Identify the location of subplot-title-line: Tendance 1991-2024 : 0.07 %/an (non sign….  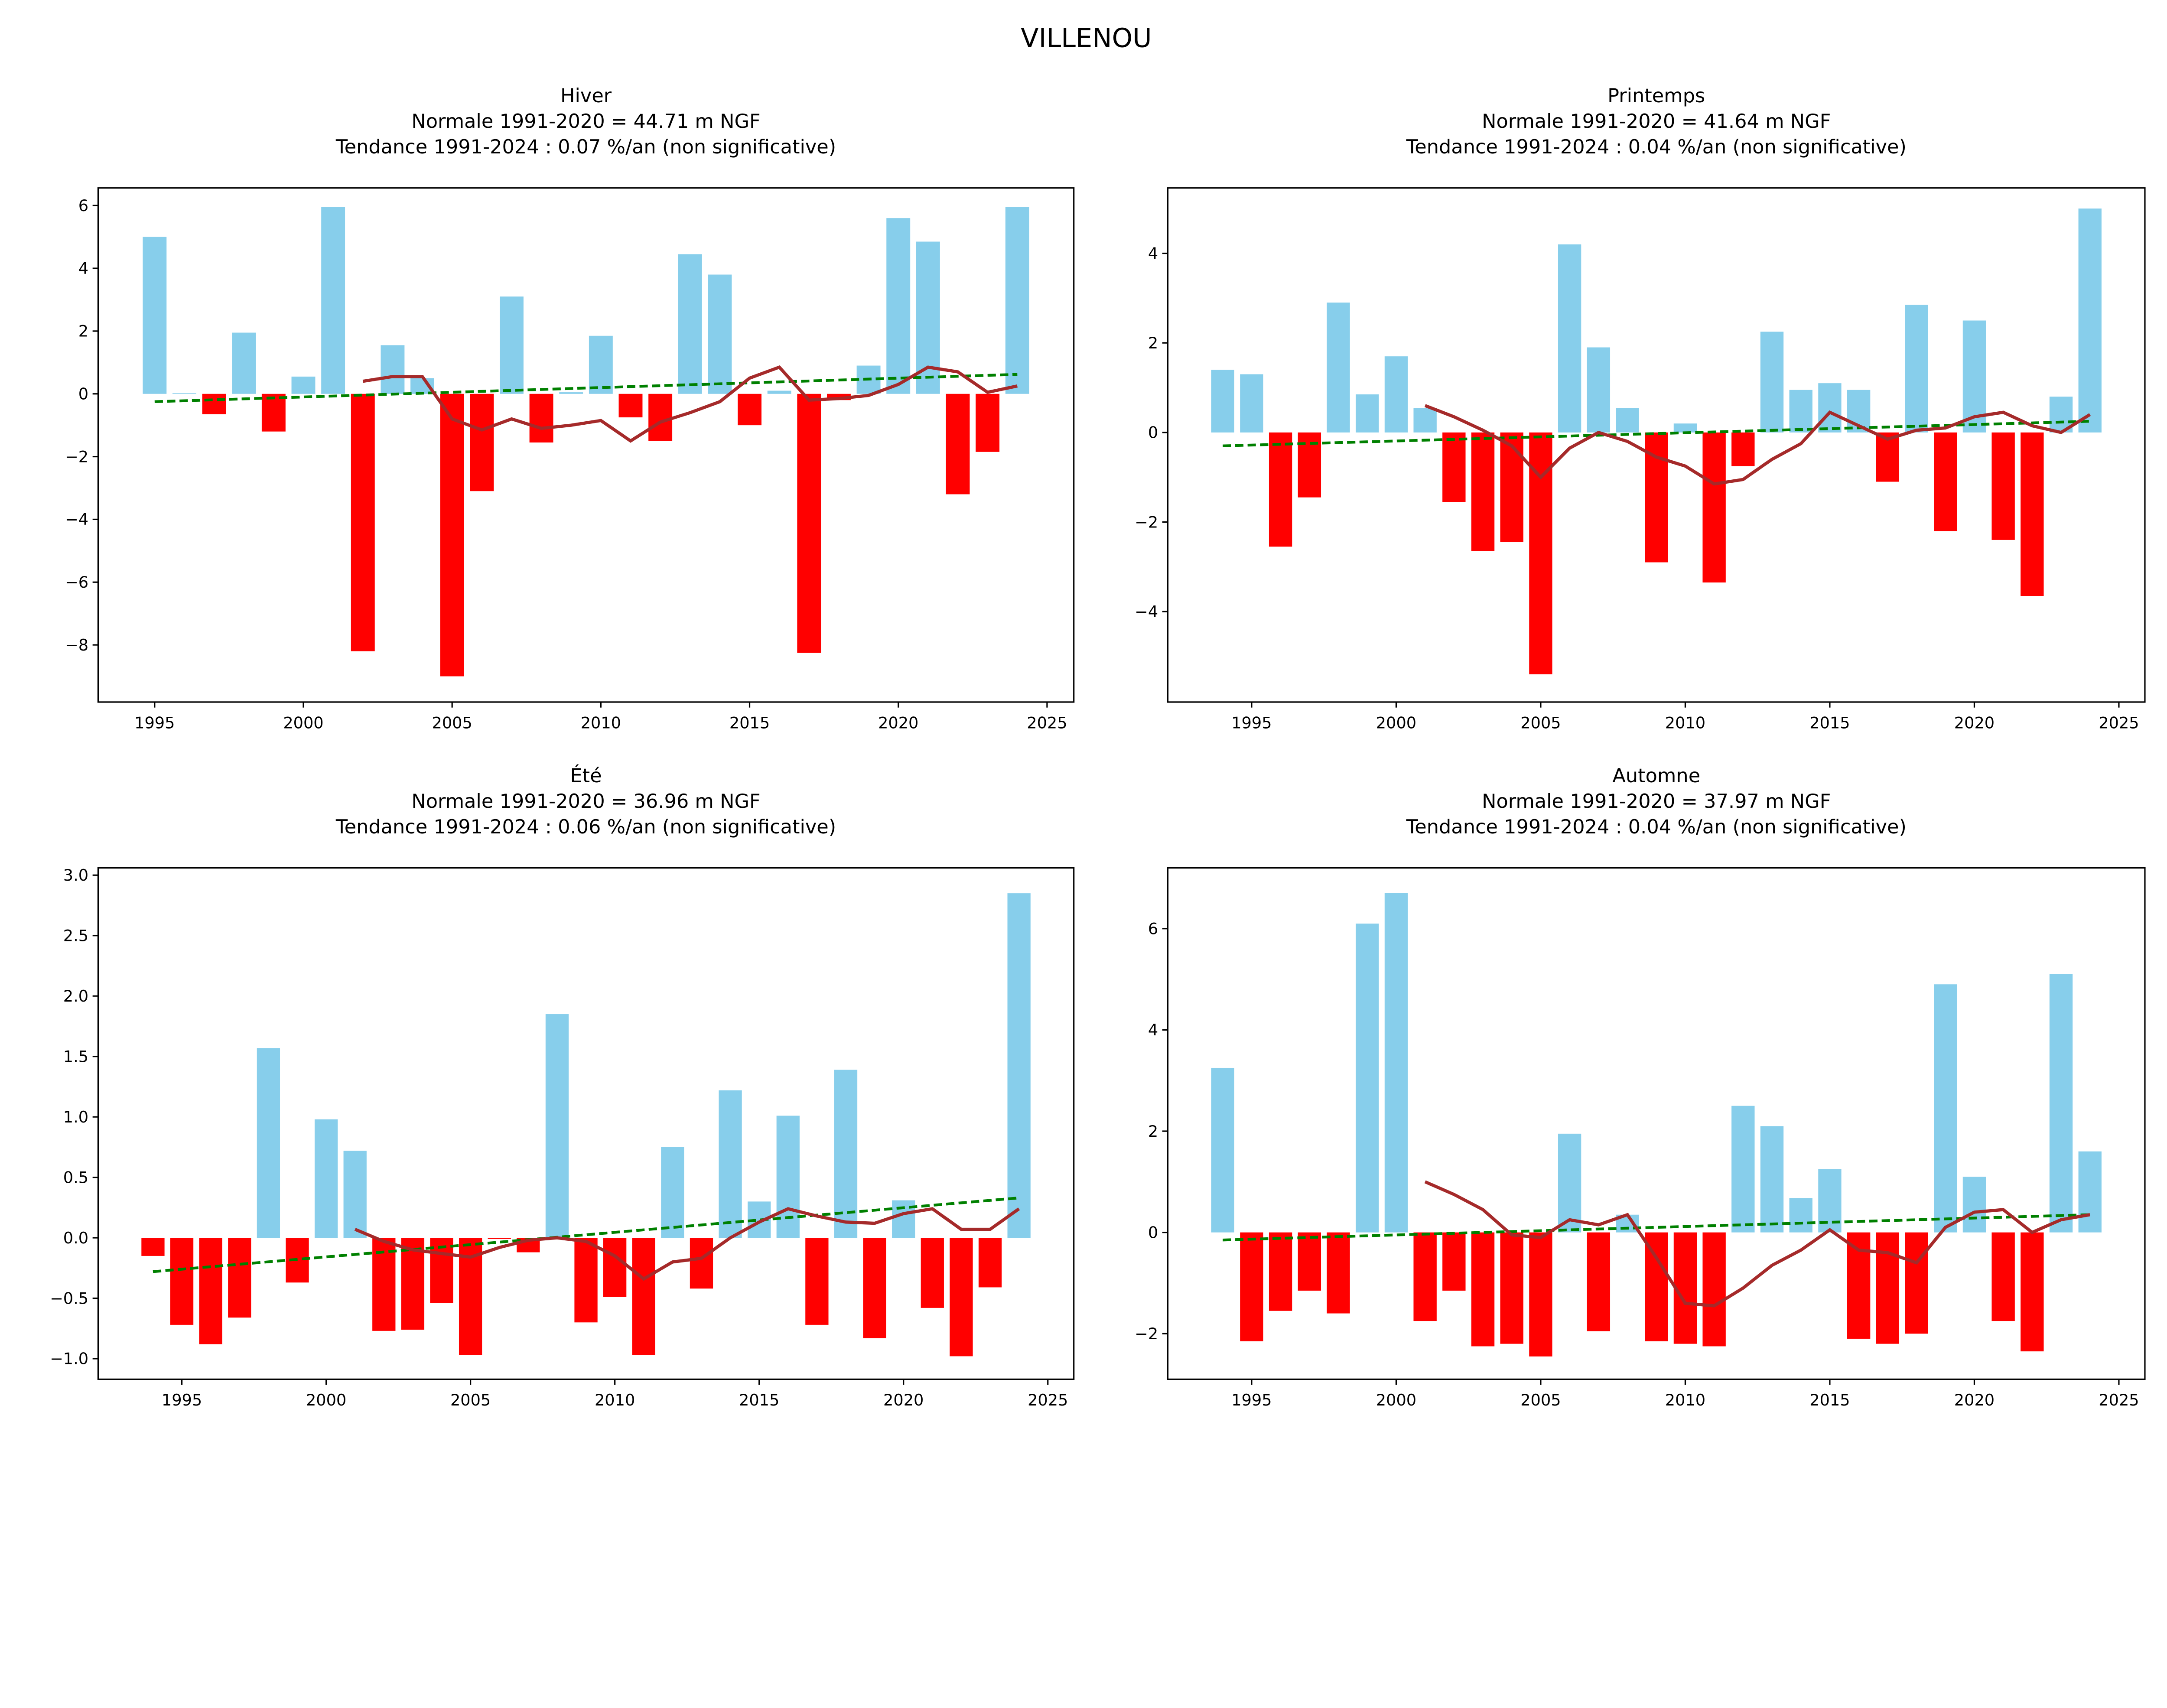
(585, 147).